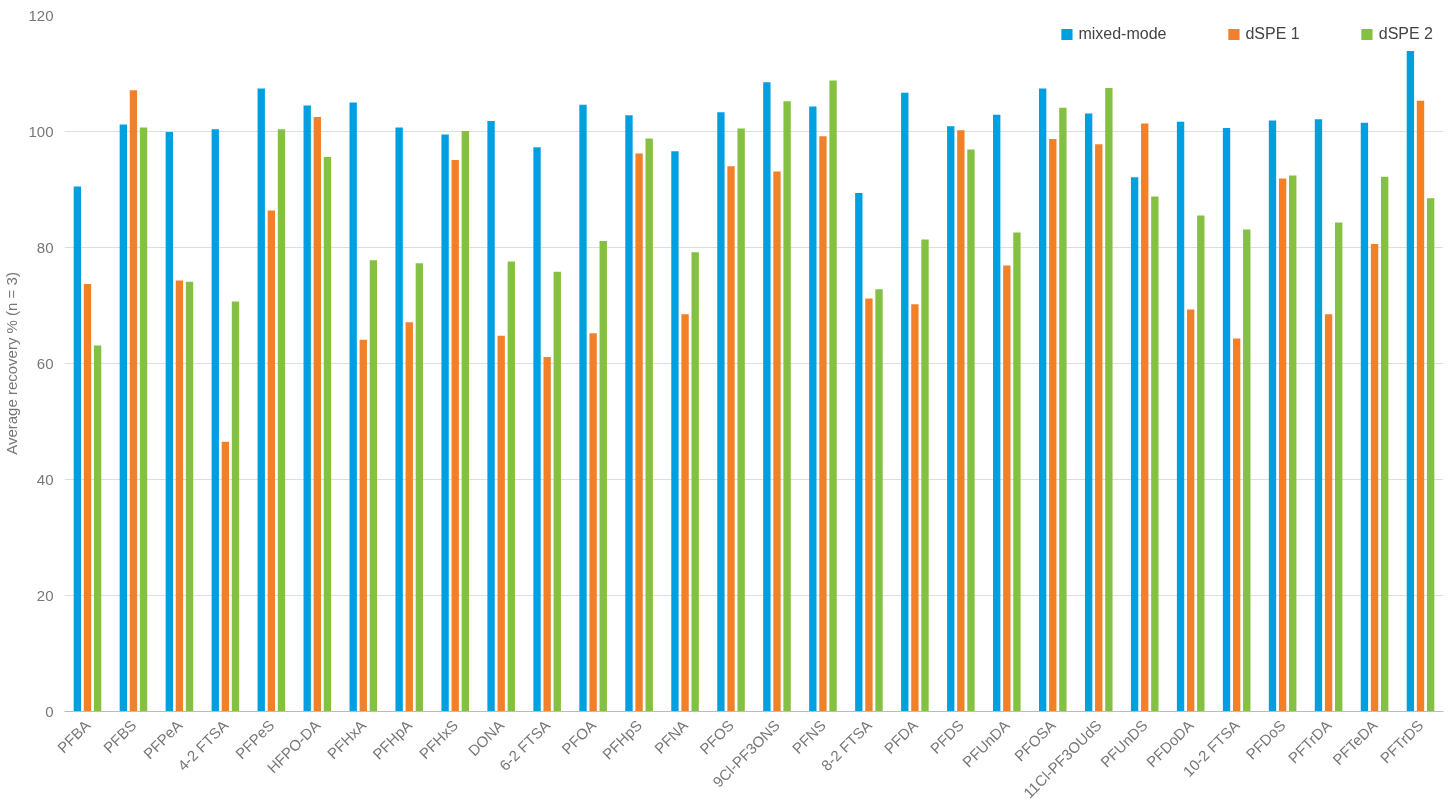 The height and width of the screenshot is (811, 1453). I want to click on y-tick-label: 40, so click(45, 479).